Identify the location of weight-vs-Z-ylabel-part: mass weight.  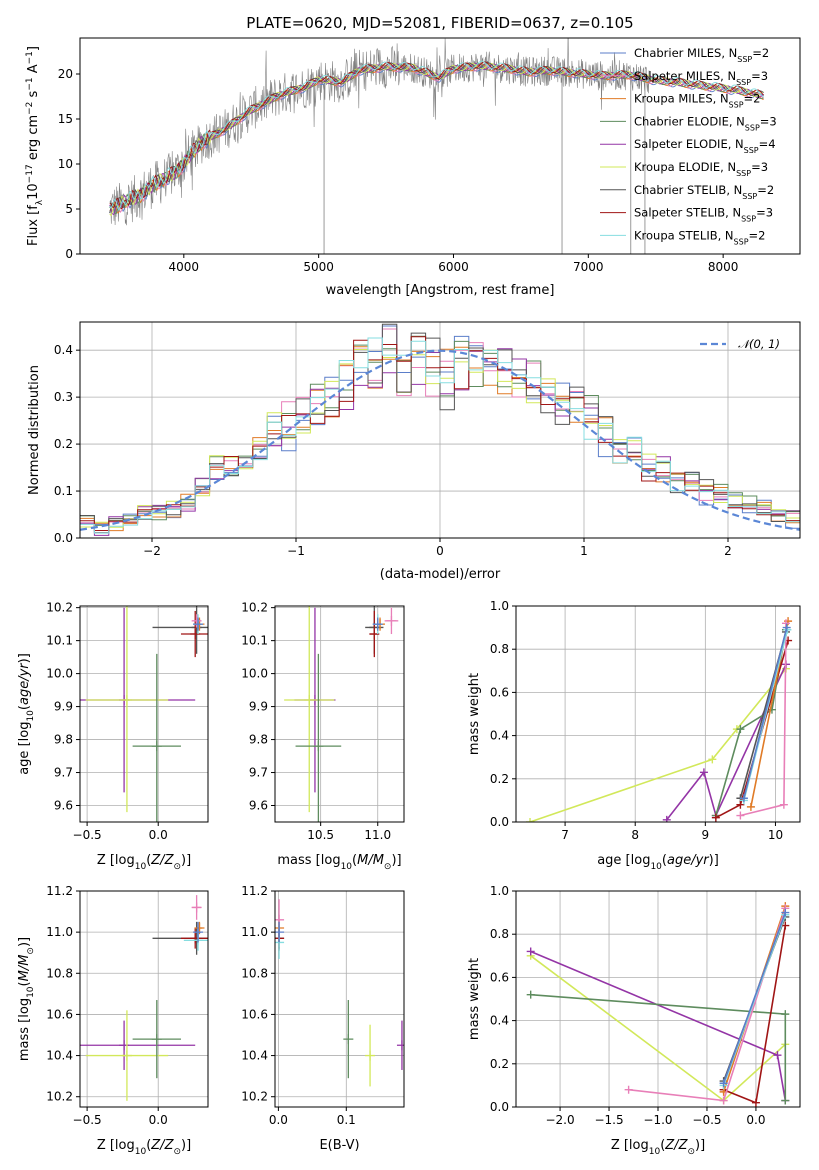
(474, 999).